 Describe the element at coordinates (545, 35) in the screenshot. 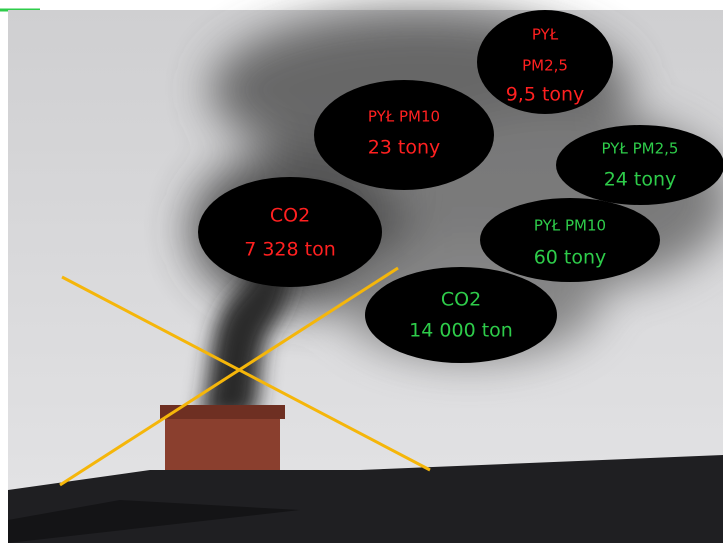

I see `bubble-text: PYŁ` at that location.